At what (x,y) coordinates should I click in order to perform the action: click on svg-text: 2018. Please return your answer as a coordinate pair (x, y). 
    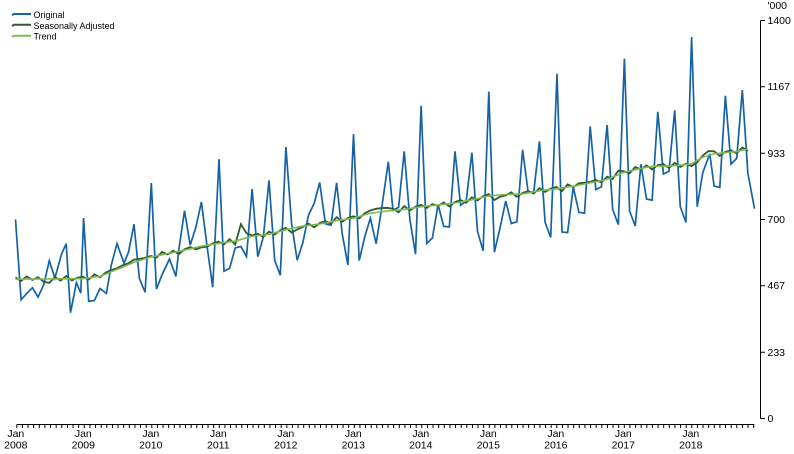
    Looking at the image, I should click on (691, 446).